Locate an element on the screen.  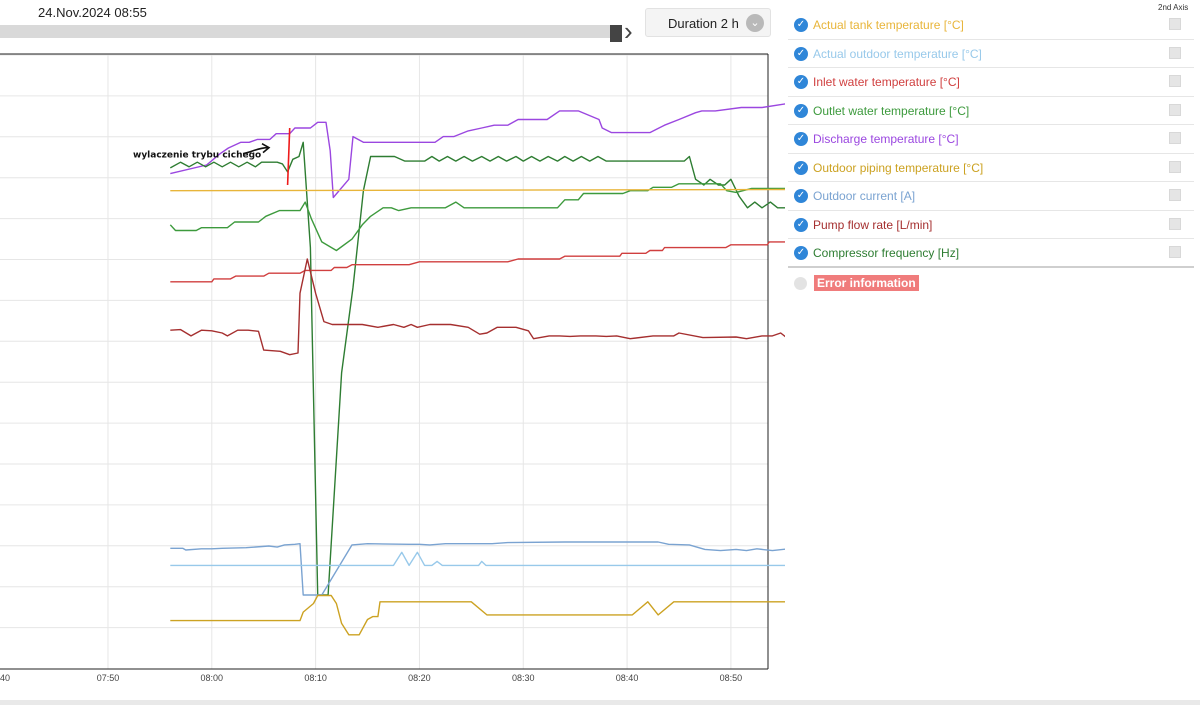
annotation-arrow is located at coordinates (255, 150).